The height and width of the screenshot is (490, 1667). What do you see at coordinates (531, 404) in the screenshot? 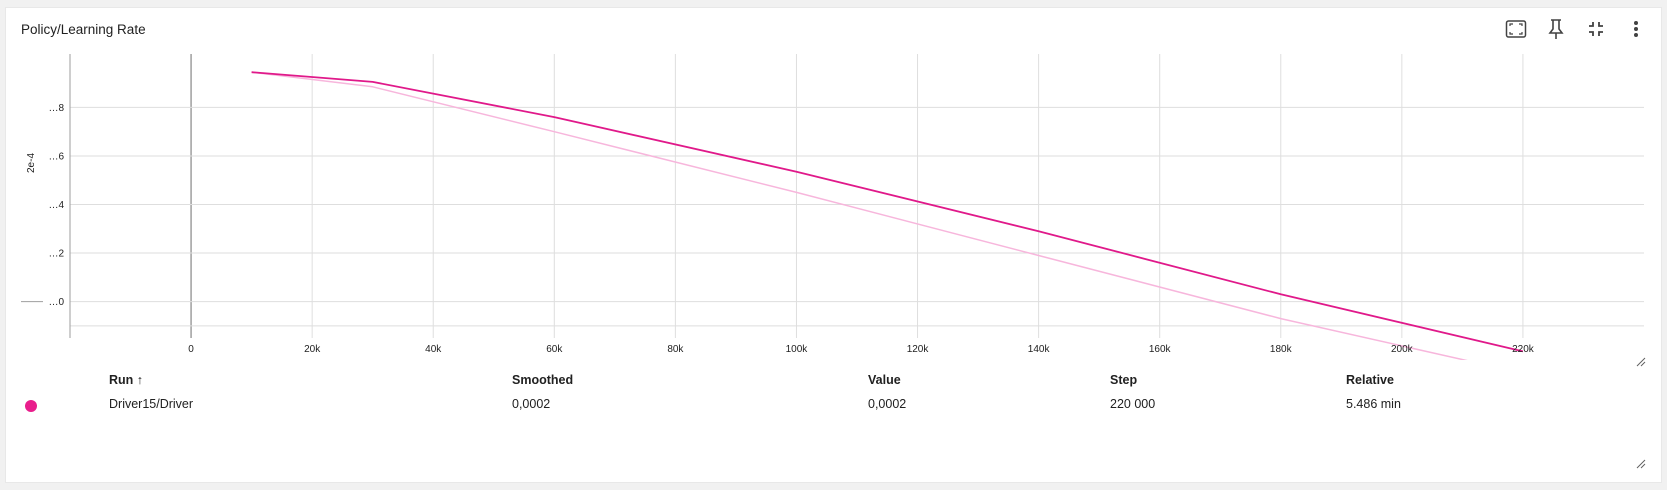
I see `cell-smoothed: 0,0002` at bounding box center [531, 404].